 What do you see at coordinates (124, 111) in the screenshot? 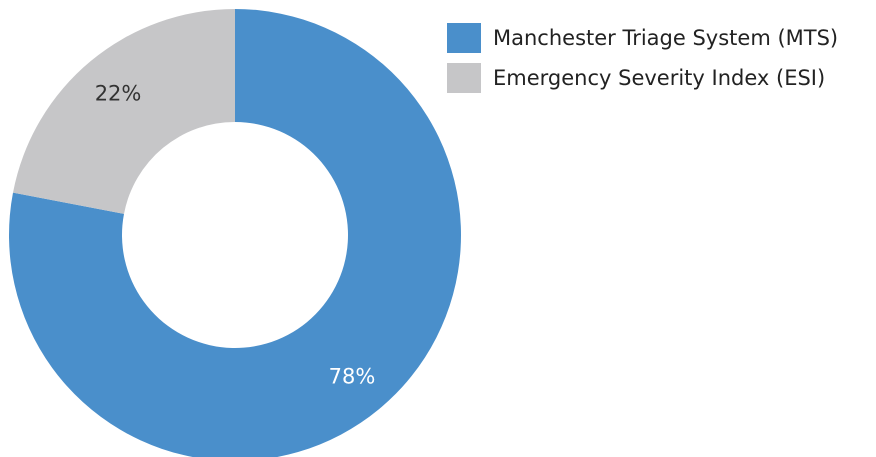
I see `donut-slice-esi` at bounding box center [124, 111].